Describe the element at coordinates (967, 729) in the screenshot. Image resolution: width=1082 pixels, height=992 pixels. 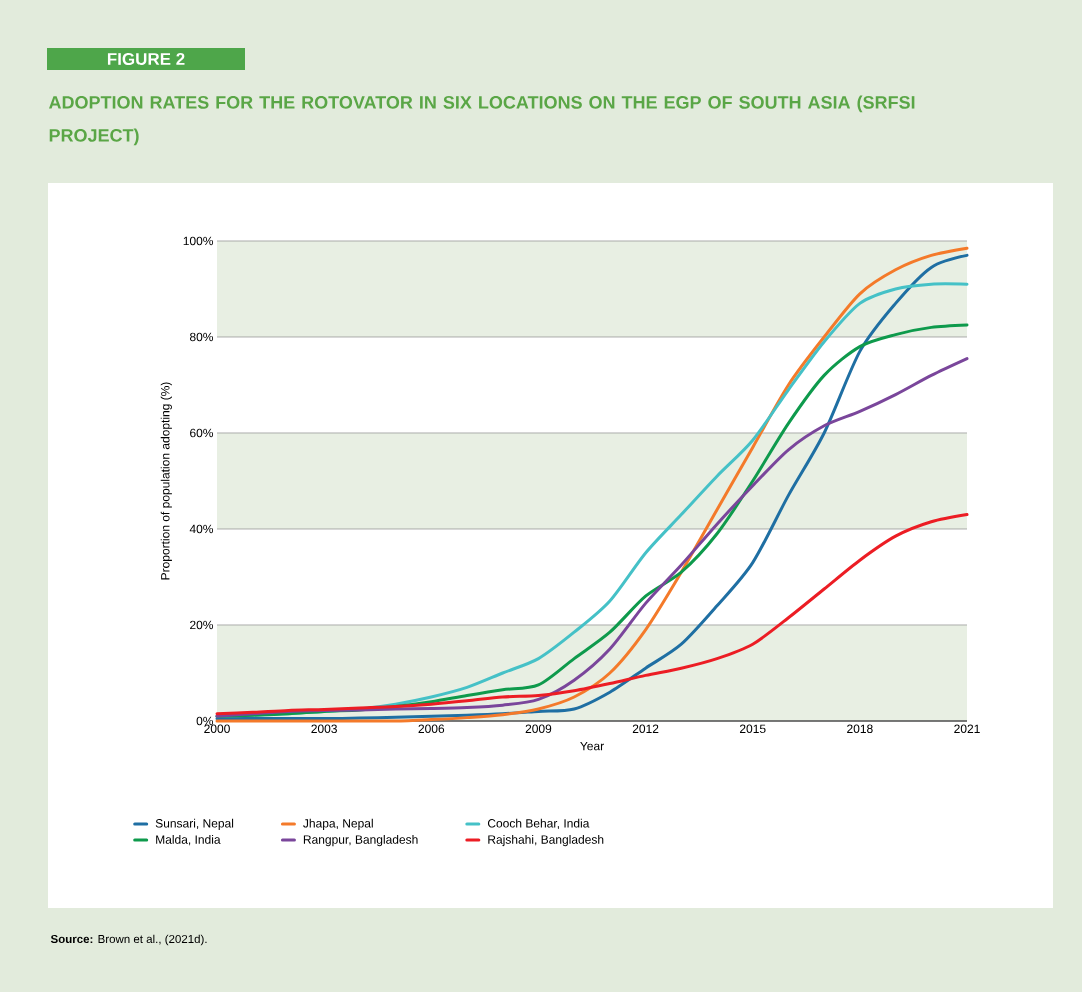
I see `x-tick-label: 2021` at that location.